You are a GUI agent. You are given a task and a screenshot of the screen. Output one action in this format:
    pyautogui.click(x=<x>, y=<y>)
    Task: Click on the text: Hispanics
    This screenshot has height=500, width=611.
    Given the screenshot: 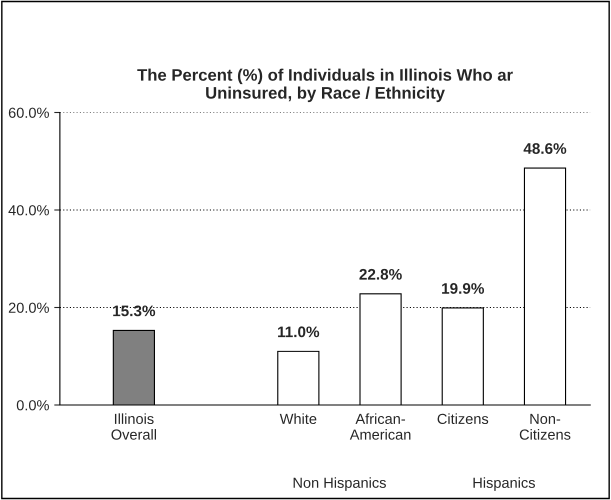 What is the action you would take?
    pyautogui.click(x=504, y=484)
    